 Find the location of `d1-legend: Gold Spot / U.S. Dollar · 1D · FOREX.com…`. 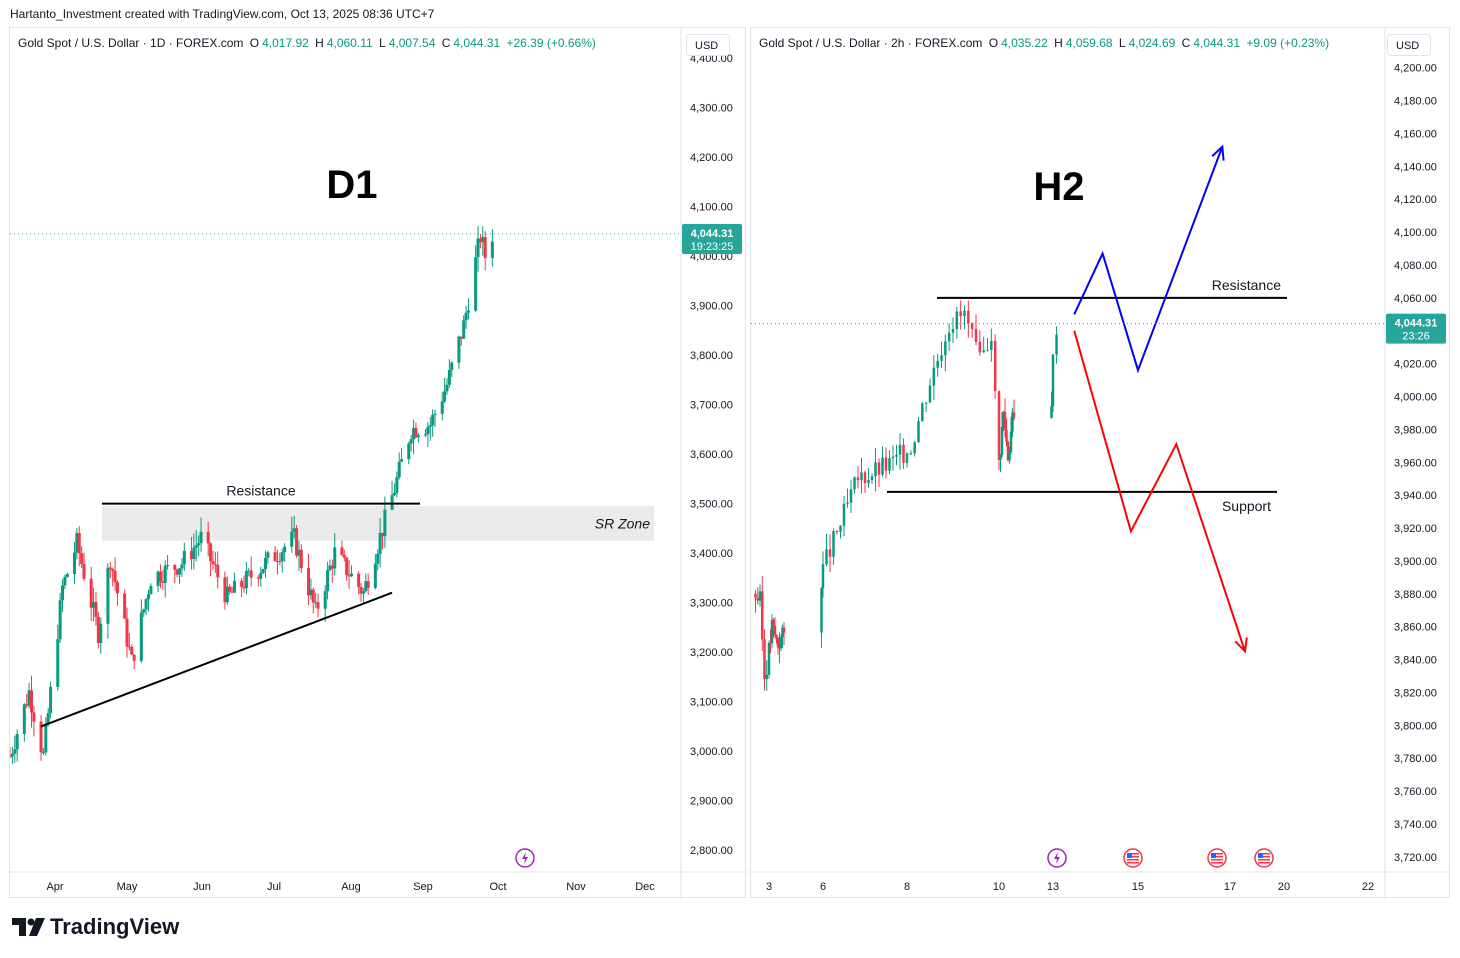

d1-legend: Gold Spot / U.S. Dollar · 1D · FOREX.com… is located at coordinates (308, 43).